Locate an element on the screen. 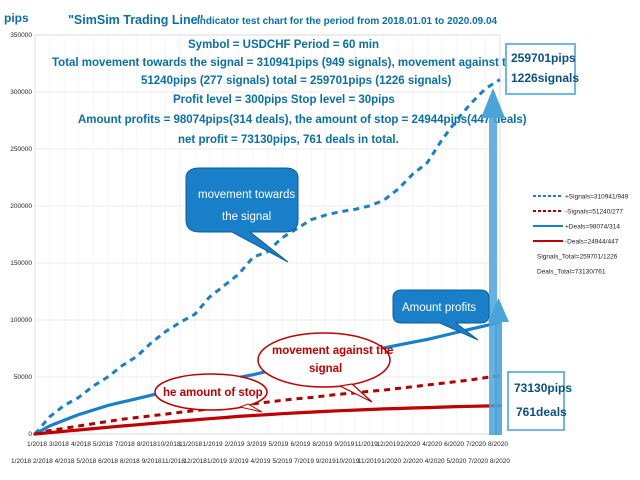 The width and height of the screenshot is (640, 480). net-deals-box: 73130pips 761deals is located at coordinates (539, 401).